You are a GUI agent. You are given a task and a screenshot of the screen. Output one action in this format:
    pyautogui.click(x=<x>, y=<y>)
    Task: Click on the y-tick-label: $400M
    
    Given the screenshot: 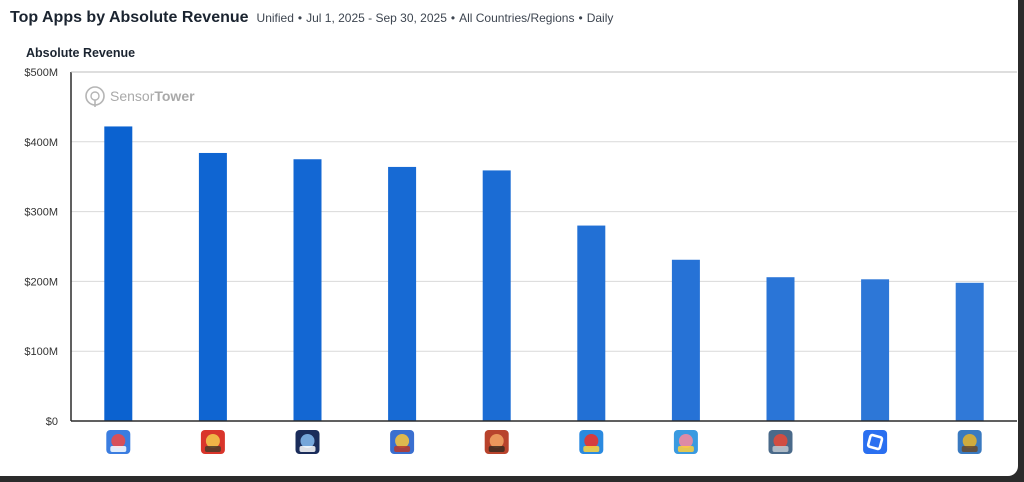 What is the action you would take?
    pyautogui.click(x=41, y=143)
    